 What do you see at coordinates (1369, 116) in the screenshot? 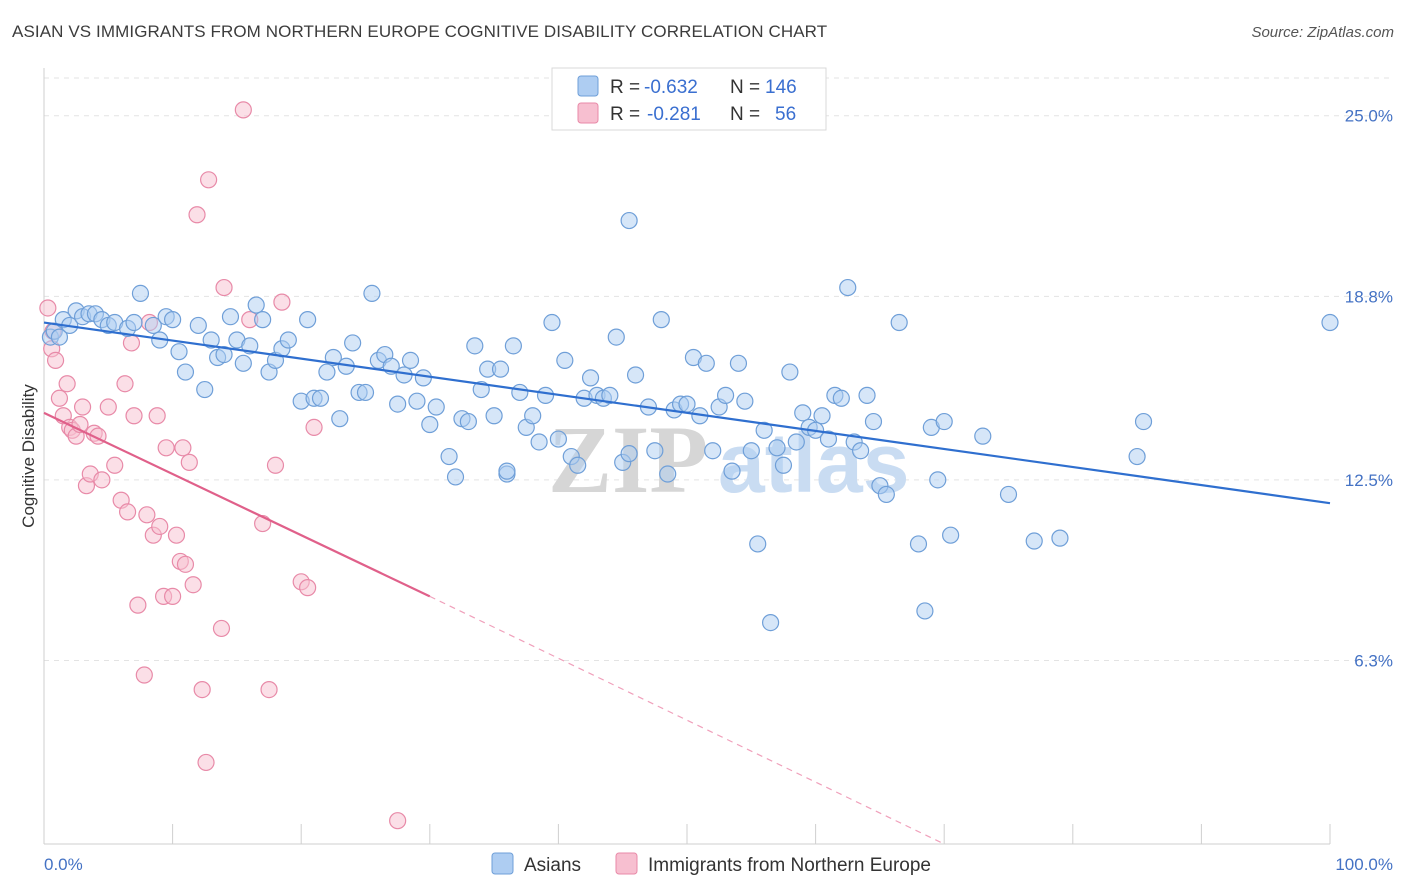
I see `y-tick-label-3: 25.0%` at bounding box center [1369, 116].